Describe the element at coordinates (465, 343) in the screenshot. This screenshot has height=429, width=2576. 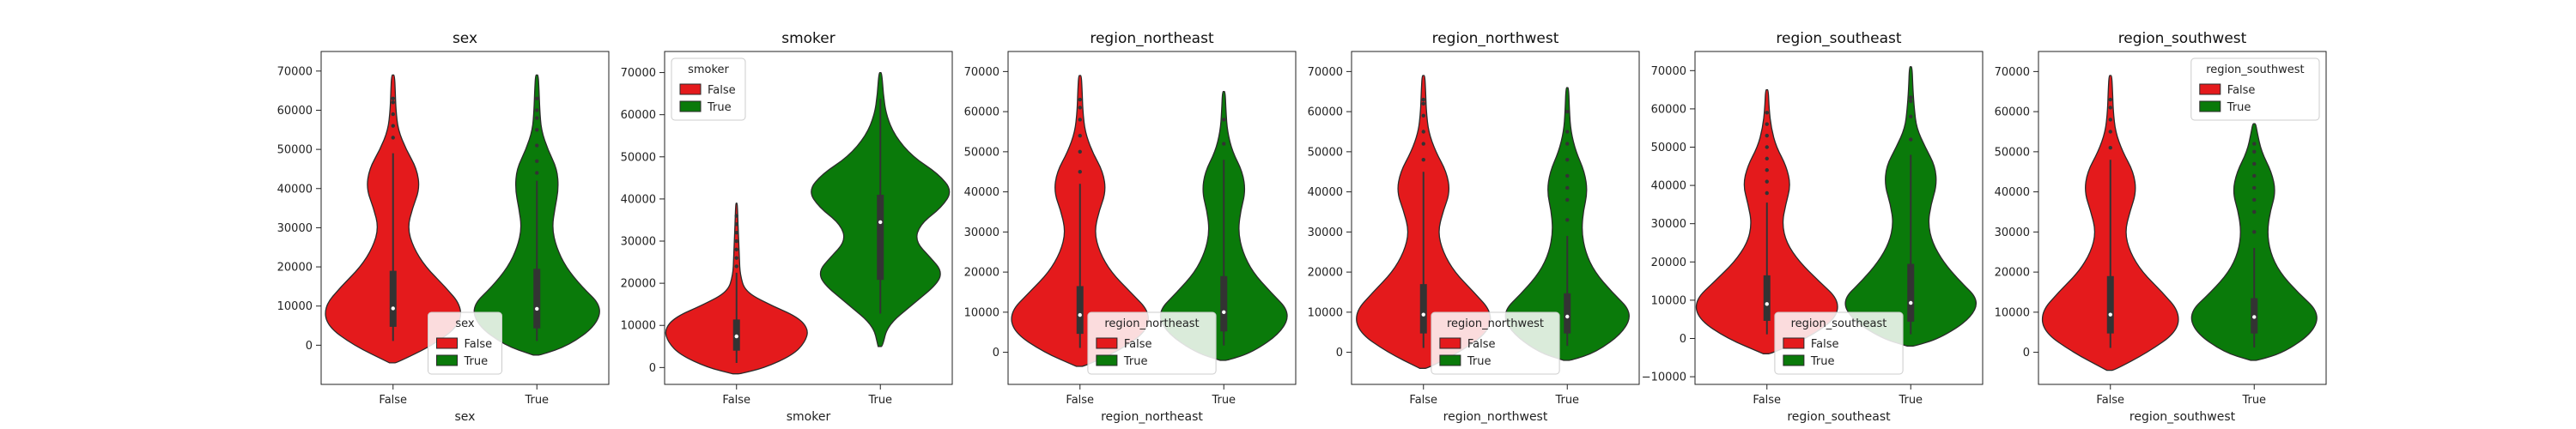
I see `legend: sex False True` at that location.